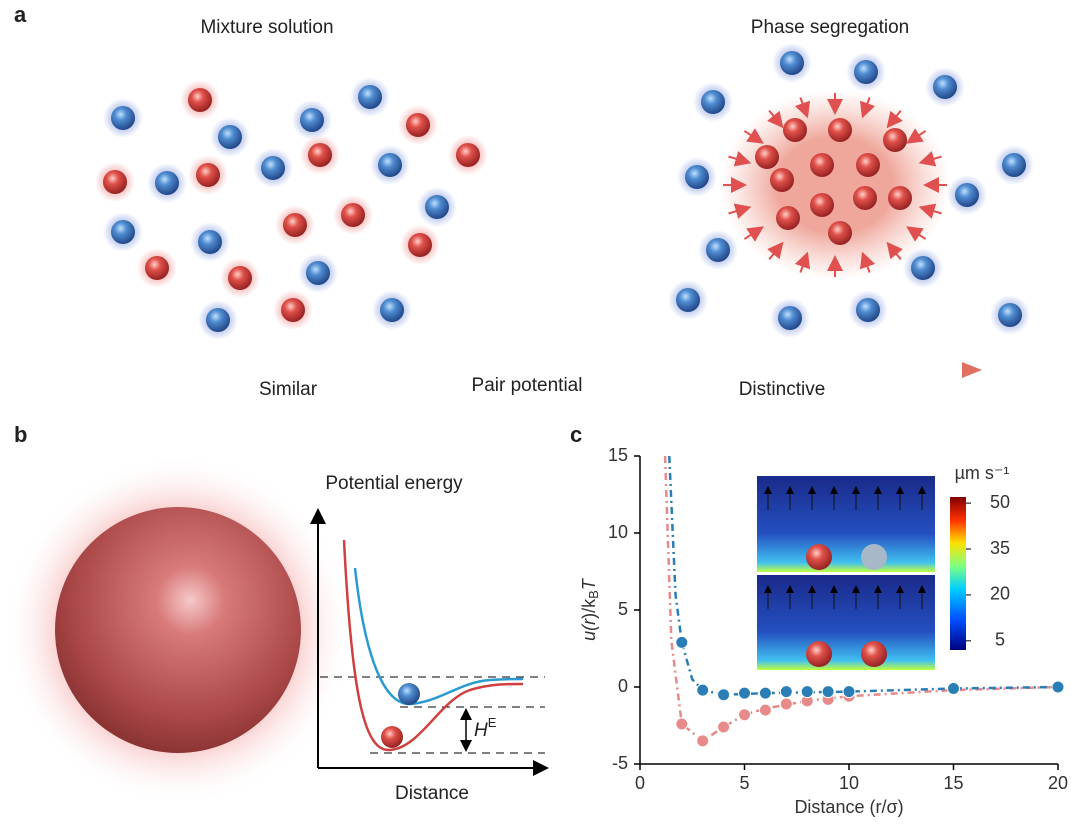  I want to click on arrow-label: Similar, so click(288, 389).